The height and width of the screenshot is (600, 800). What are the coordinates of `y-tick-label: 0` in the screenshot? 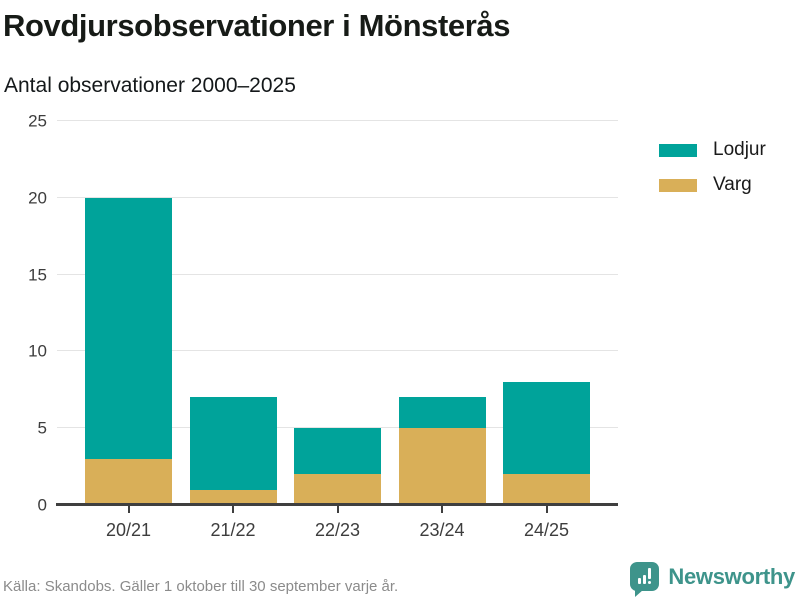 It's located at (42, 505).